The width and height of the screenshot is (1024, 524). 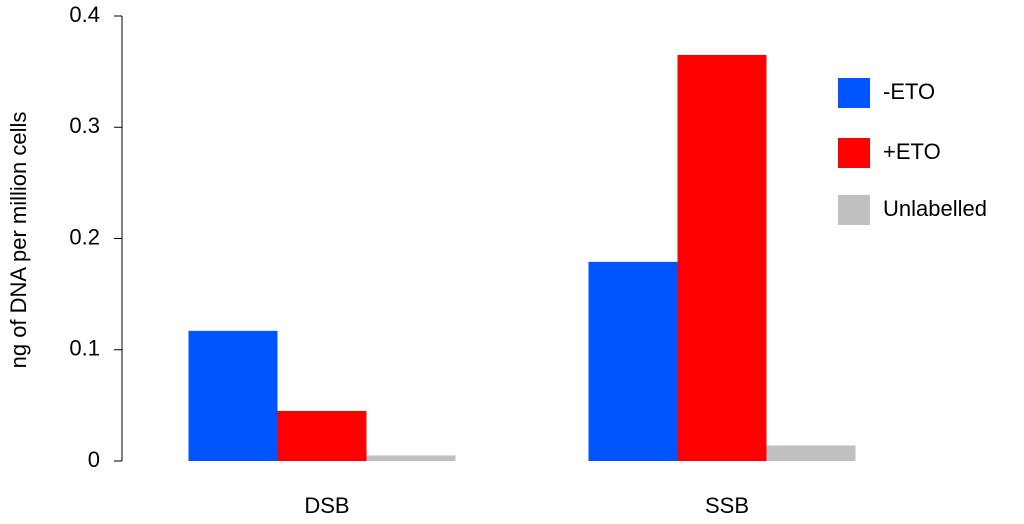 I want to click on y-axis-label: ng of DNA per million cells, so click(x=18, y=240).